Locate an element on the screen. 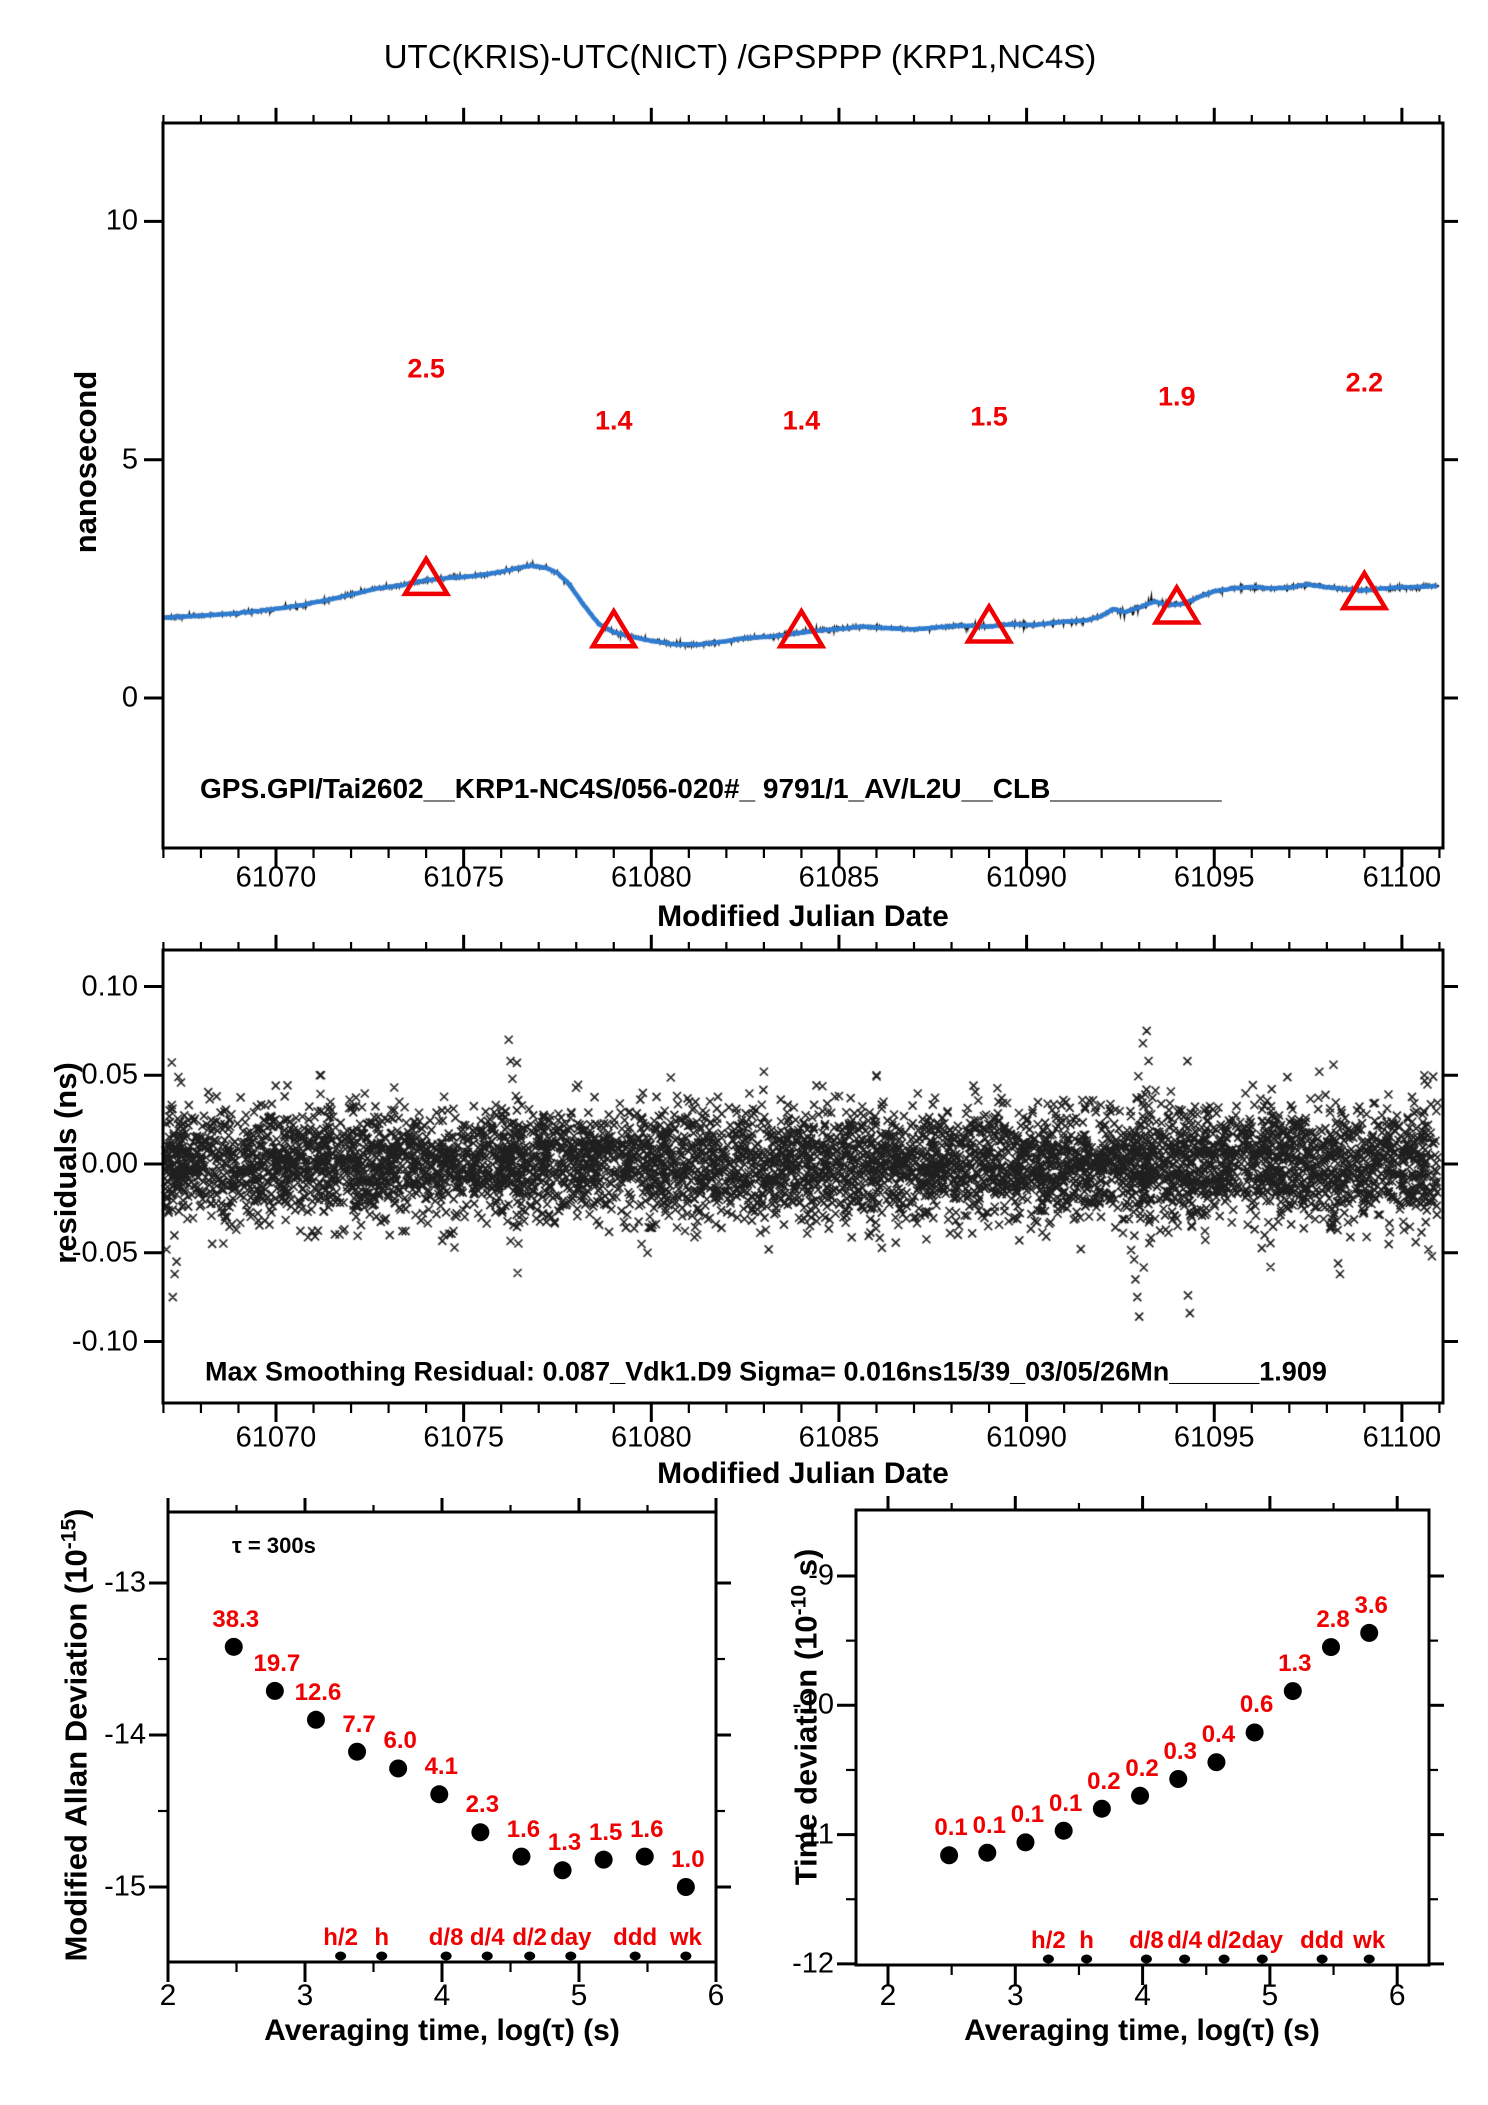  point-value-label: 6.0 is located at coordinates (400, 1741).